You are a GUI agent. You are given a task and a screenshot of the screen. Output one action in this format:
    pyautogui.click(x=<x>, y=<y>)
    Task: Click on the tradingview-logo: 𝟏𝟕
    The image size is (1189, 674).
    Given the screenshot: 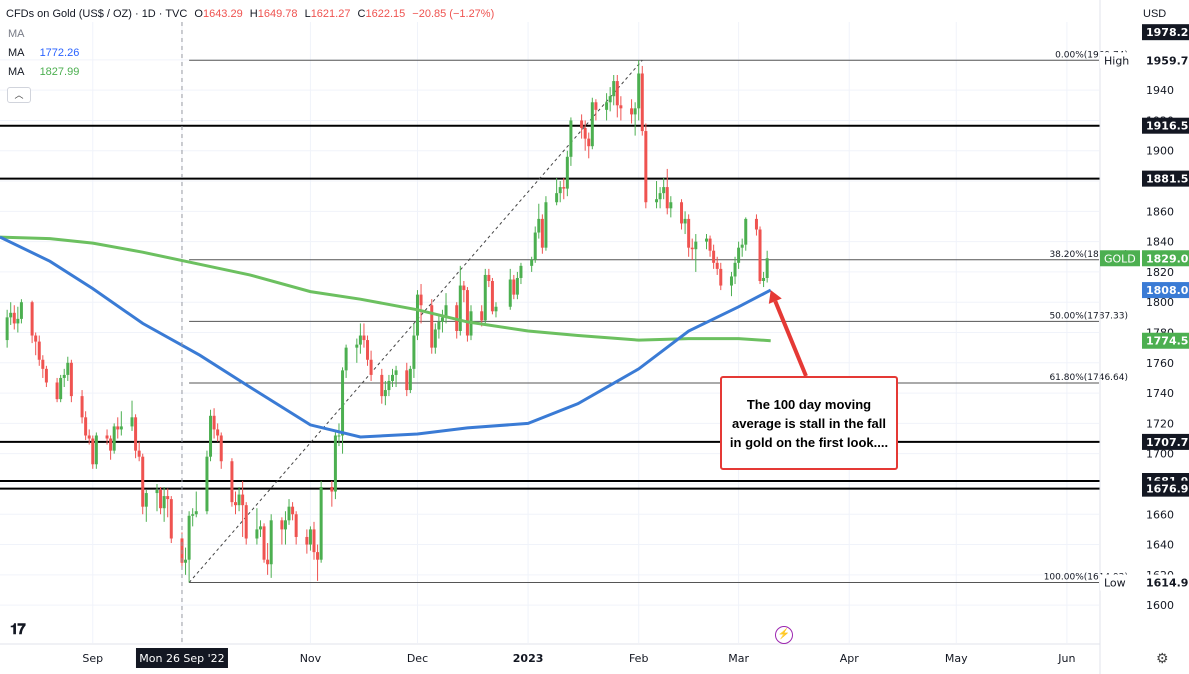 What is the action you would take?
    pyautogui.click(x=18, y=629)
    